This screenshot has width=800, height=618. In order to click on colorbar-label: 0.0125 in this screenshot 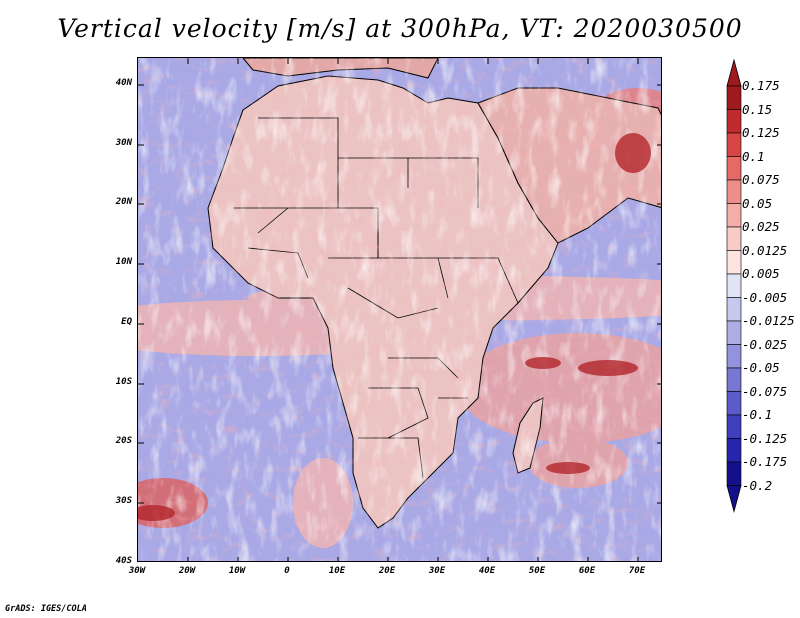, I will do `click(765, 250)`.